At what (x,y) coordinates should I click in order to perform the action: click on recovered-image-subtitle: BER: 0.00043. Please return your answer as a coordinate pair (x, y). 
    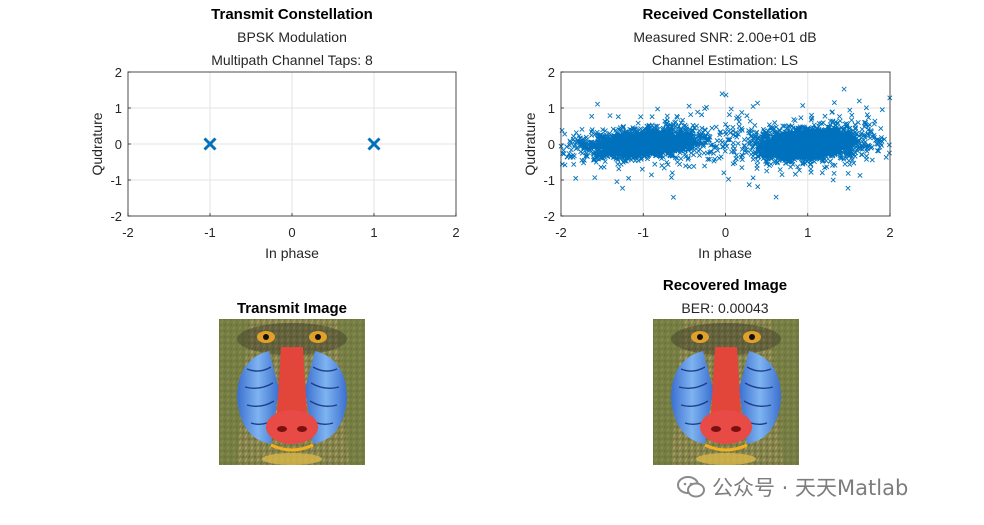
    Looking at the image, I should click on (724, 308).